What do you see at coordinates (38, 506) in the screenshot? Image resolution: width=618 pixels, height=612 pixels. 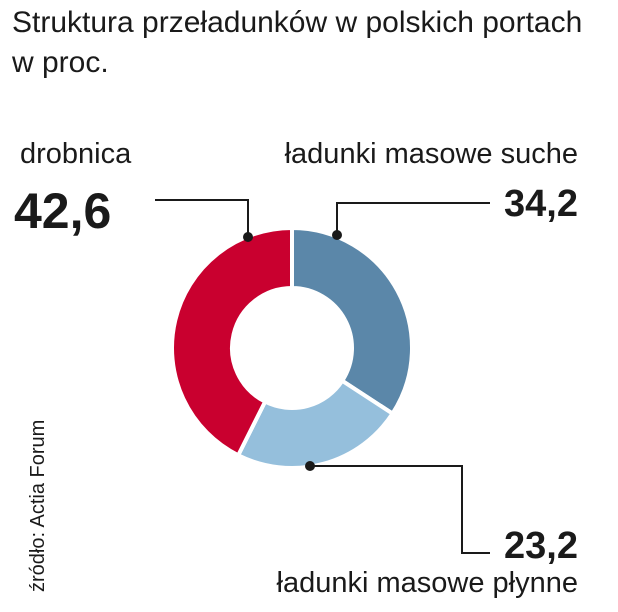 I see `source: źródło: Actia Forum` at bounding box center [38, 506].